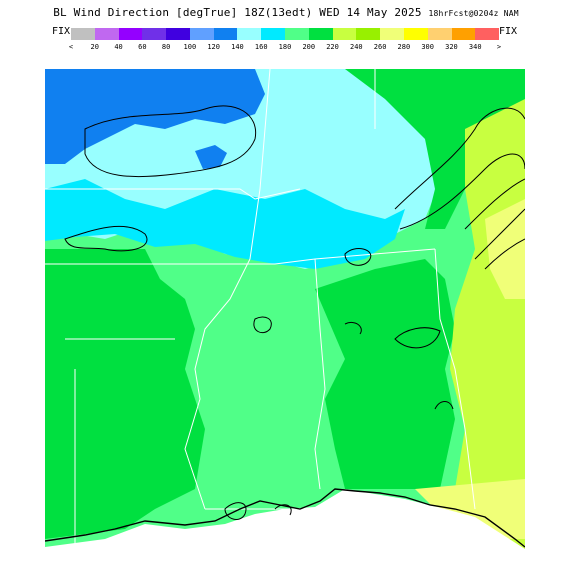  What do you see at coordinates (94, 47) in the screenshot?
I see `legend-tick-label: 20` at bounding box center [94, 47].